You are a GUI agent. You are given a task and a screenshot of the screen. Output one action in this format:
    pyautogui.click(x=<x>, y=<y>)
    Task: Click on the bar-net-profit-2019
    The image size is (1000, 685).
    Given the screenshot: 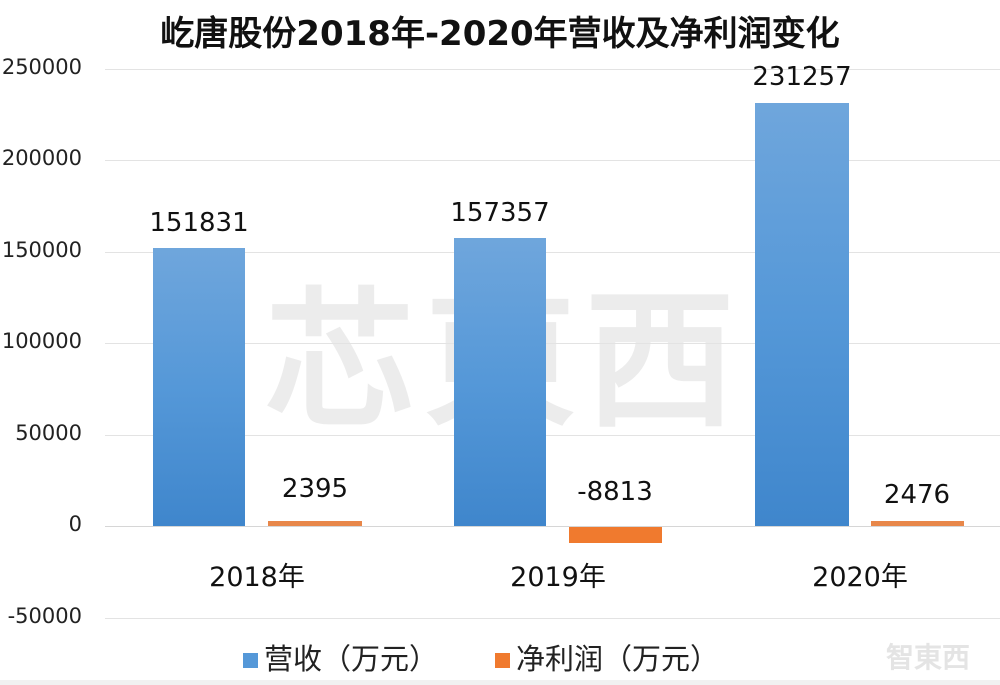 What is the action you would take?
    pyautogui.click(x=615, y=535)
    